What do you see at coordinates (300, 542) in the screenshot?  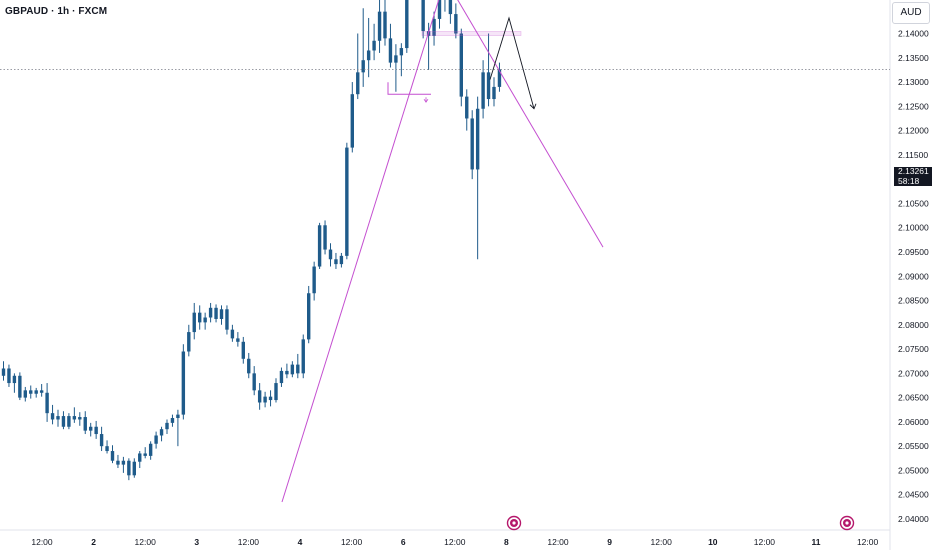 I see `time-tick-label: 4` at bounding box center [300, 542].